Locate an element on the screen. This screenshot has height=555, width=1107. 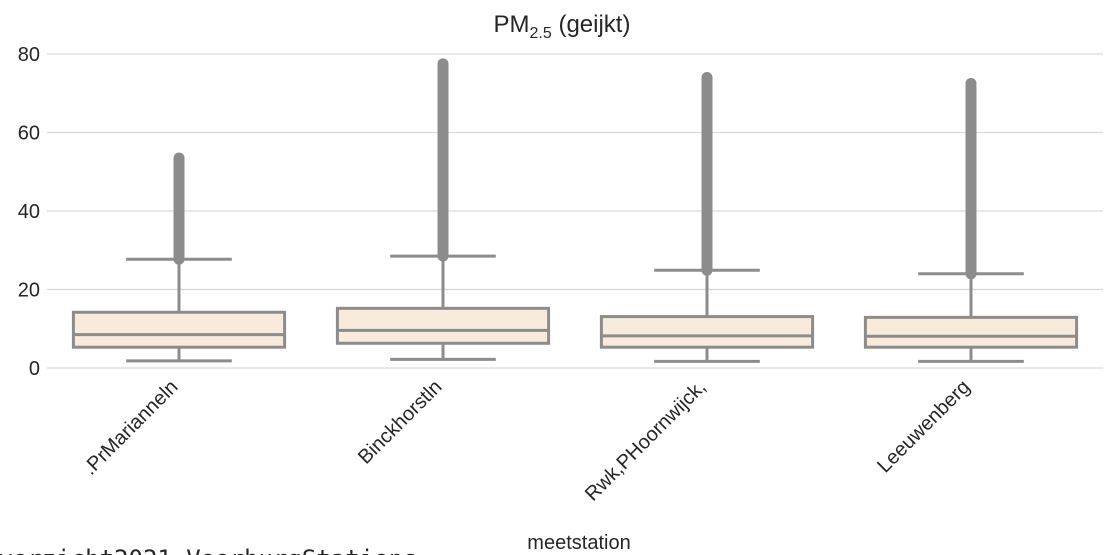
y-tick-label-0: 0 is located at coordinates (34, 369).